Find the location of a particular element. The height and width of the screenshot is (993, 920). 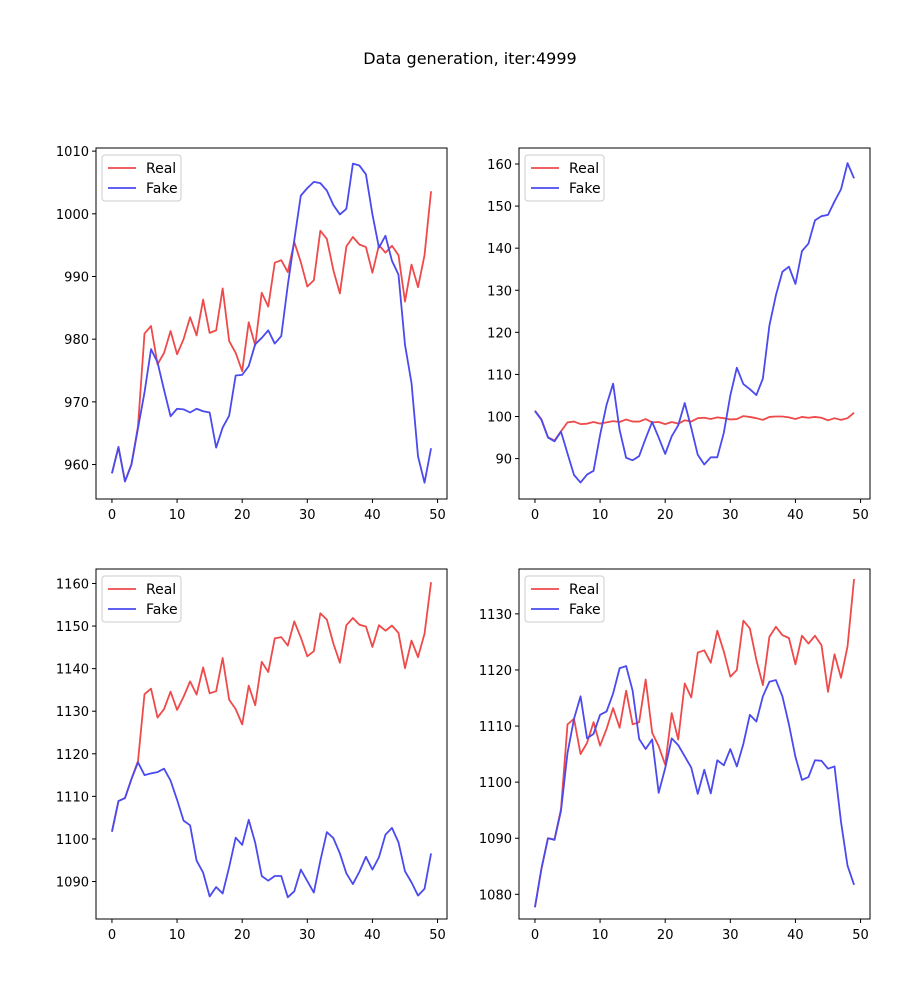

y-tick-label: 990 is located at coordinates (76, 277).